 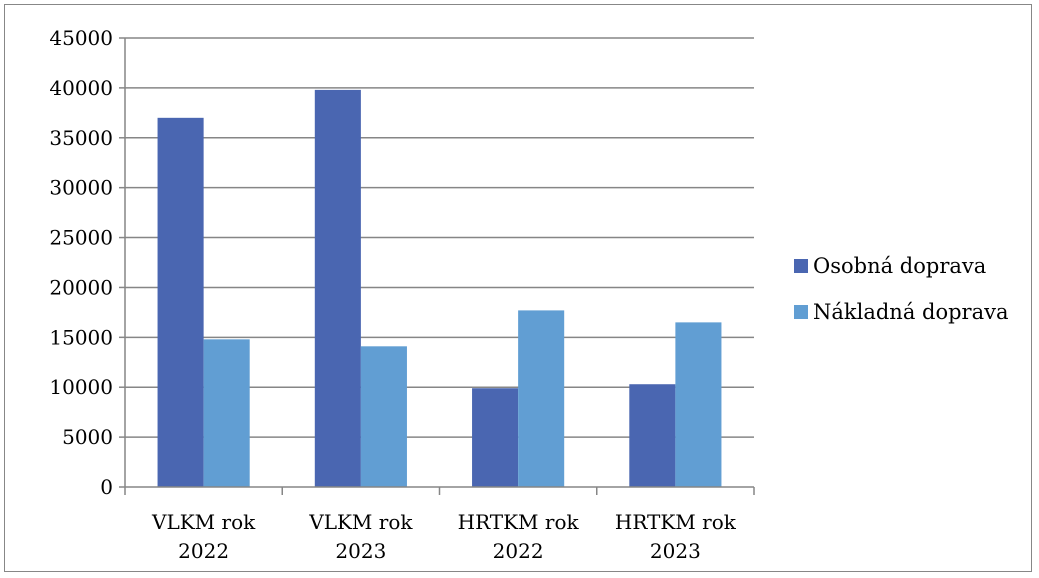 What do you see at coordinates (81, 287) in the screenshot?
I see `y-tick-label: 20000` at bounding box center [81, 287].